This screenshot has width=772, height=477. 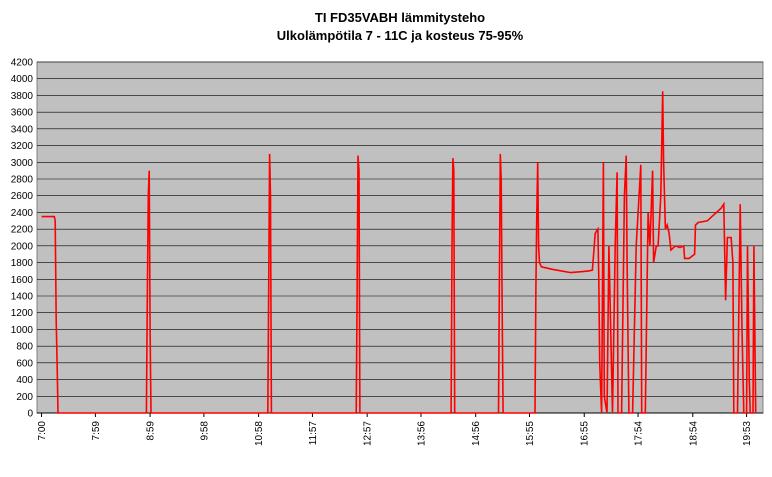 I want to click on x-tick-label: 17:54, so click(x=639, y=433).